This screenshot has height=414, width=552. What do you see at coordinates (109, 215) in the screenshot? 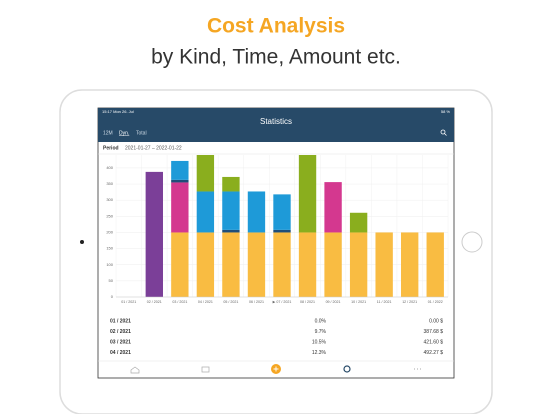
I see `y-tick-label: 250` at bounding box center [109, 215].